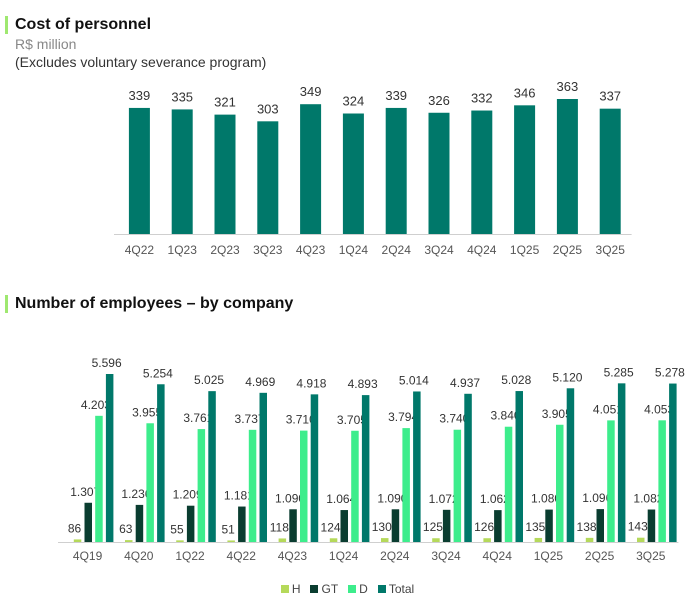 The image size is (695, 604). I want to click on employees-label-total: 5.254, so click(158, 373).